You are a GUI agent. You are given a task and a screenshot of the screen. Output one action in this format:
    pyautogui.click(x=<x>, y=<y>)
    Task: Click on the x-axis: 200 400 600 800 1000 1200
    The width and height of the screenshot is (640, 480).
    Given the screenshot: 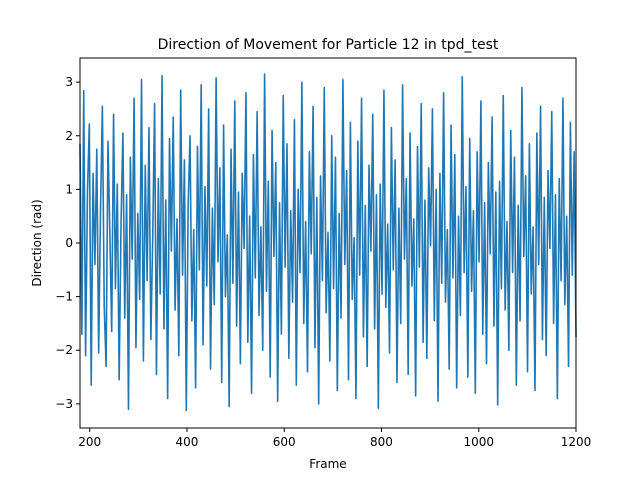 What is the action you would take?
    pyautogui.click(x=334, y=438)
    